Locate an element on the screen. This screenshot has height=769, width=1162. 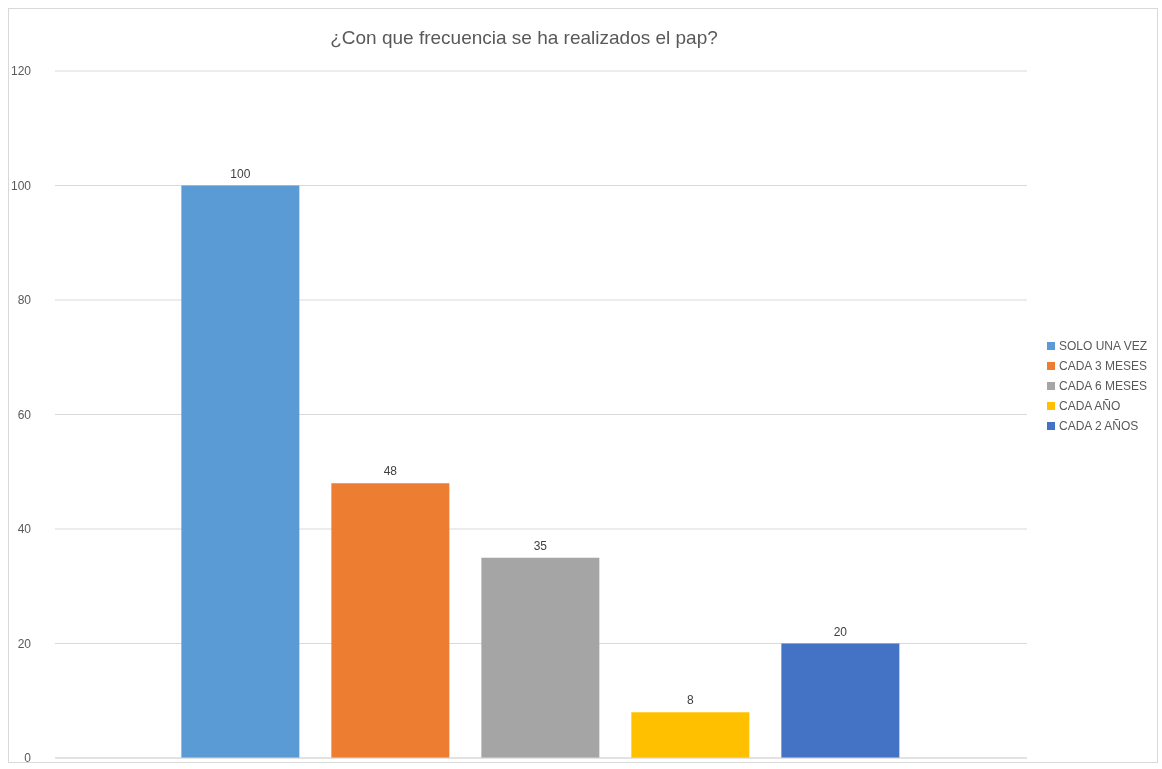
y-tick-label: 80 is located at coordinates (24, 300).